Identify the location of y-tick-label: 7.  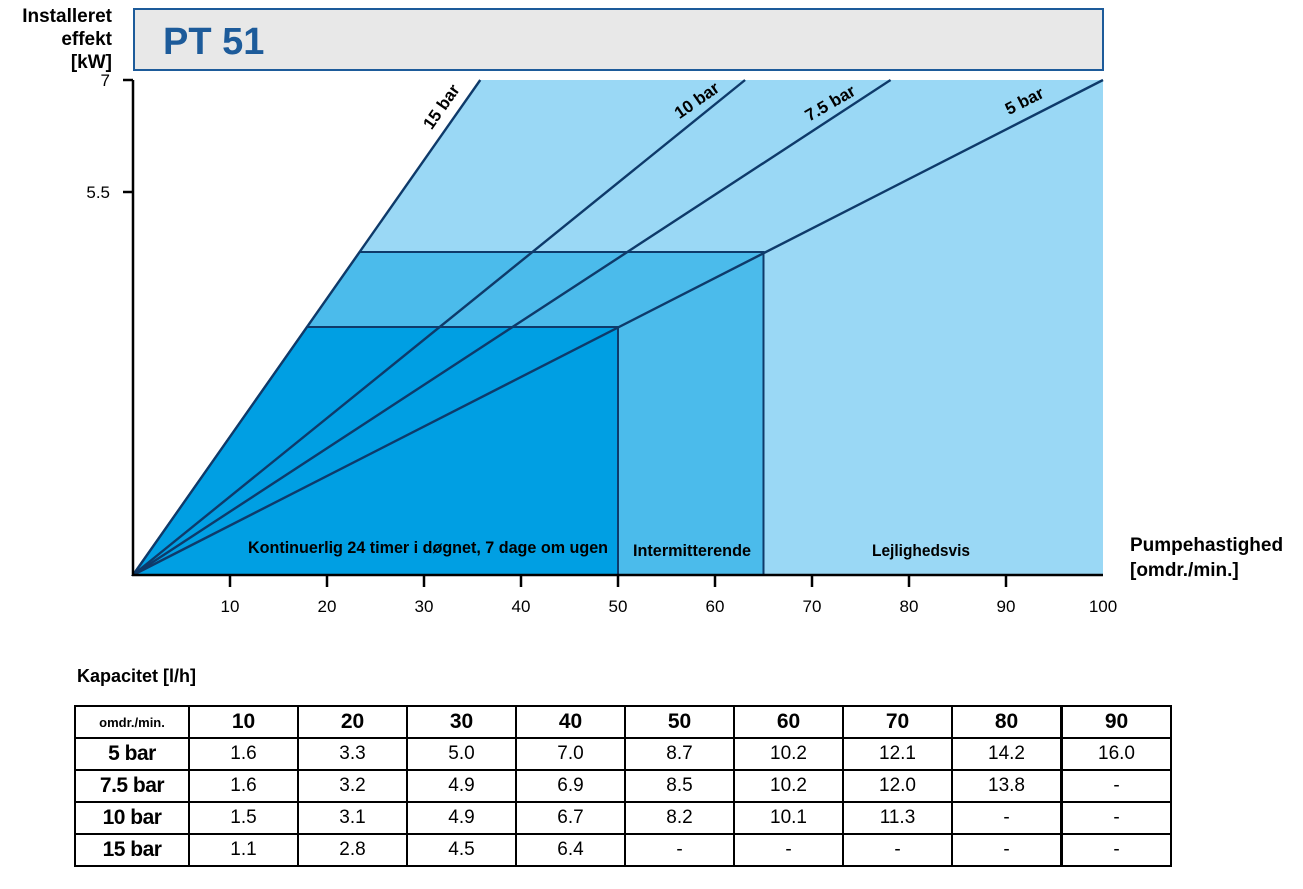
(105, 80).